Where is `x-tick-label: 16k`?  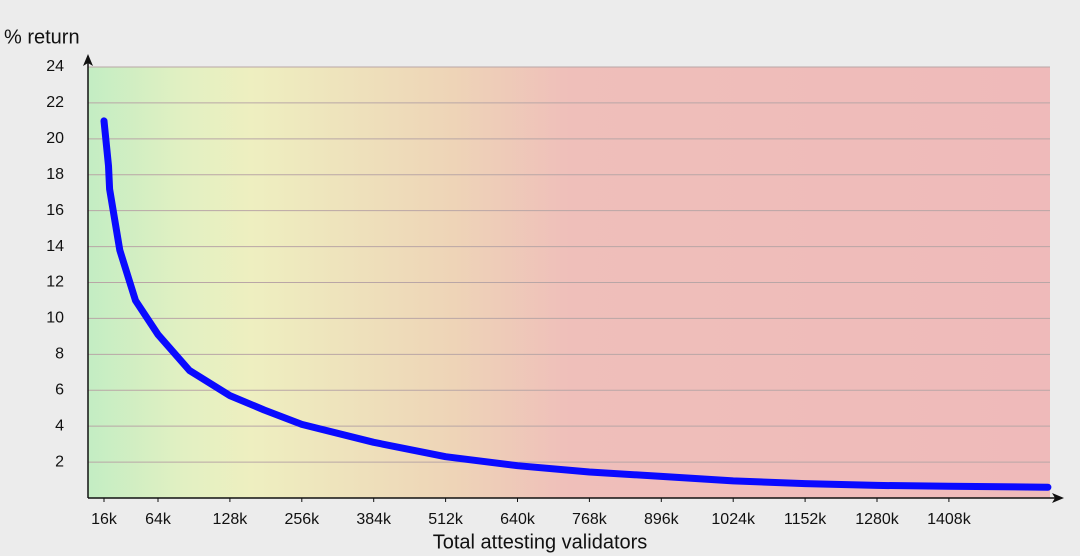
x-tick-label: 16k is located at coordinates (104, 519).